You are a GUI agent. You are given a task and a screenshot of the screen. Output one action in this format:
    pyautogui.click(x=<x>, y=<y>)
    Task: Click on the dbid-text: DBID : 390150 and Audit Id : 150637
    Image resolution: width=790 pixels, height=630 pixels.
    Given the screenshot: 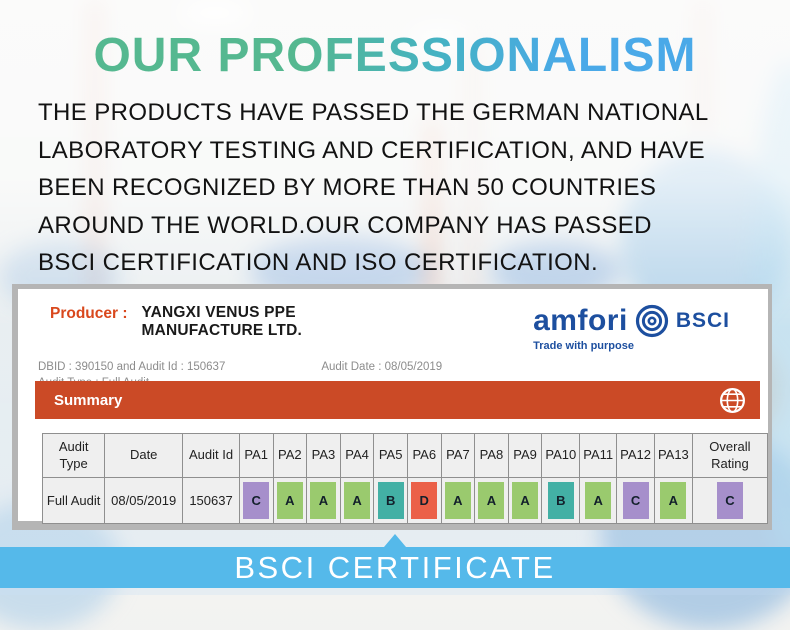 What is the action you would take?
    pyautogui.click(x=132, y=367)
    